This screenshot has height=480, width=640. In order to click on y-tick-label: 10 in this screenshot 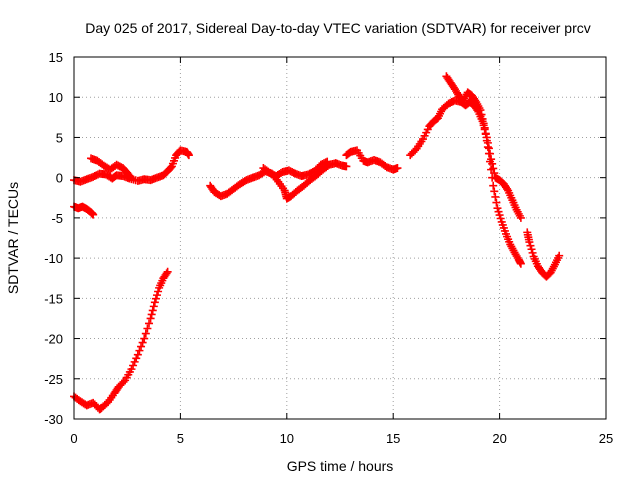, I will do `click(56, 97)`.